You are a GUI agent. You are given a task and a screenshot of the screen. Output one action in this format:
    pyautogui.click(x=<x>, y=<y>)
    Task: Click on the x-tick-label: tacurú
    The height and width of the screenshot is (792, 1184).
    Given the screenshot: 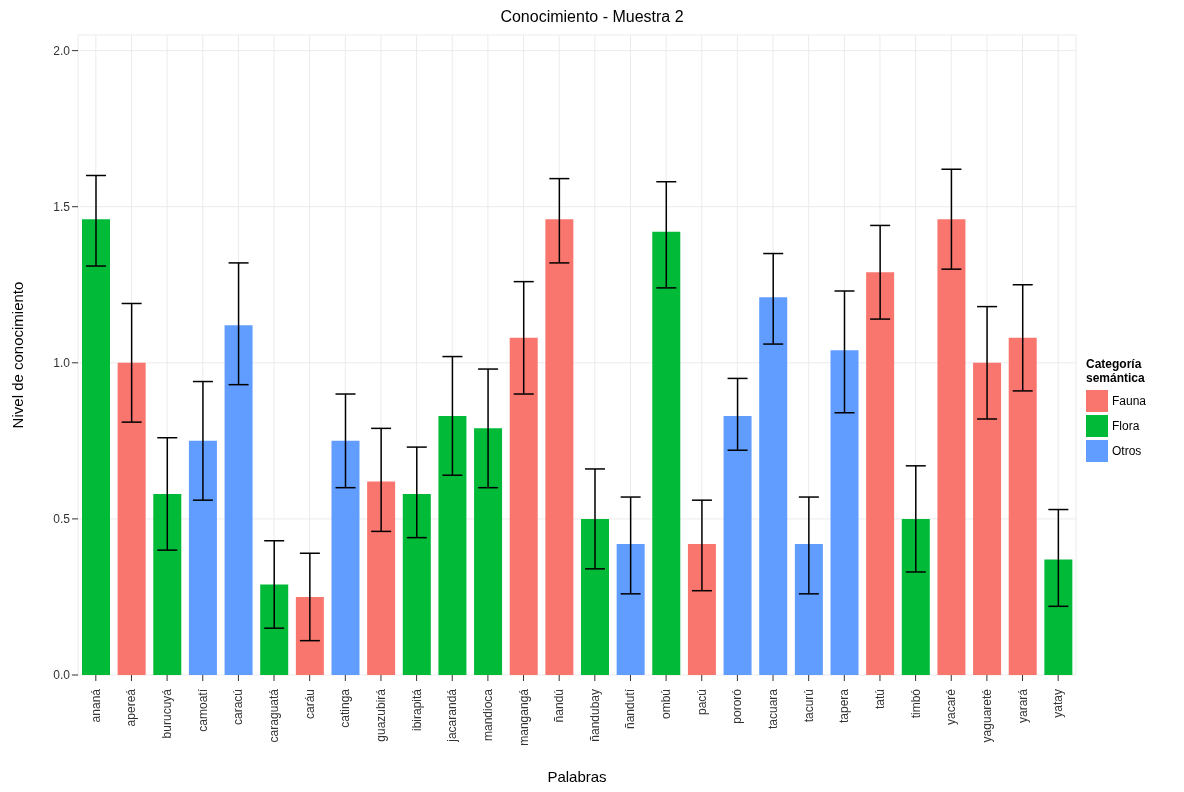 What is the action you would take?
    pyautogui.click(x=808, y=706)
    